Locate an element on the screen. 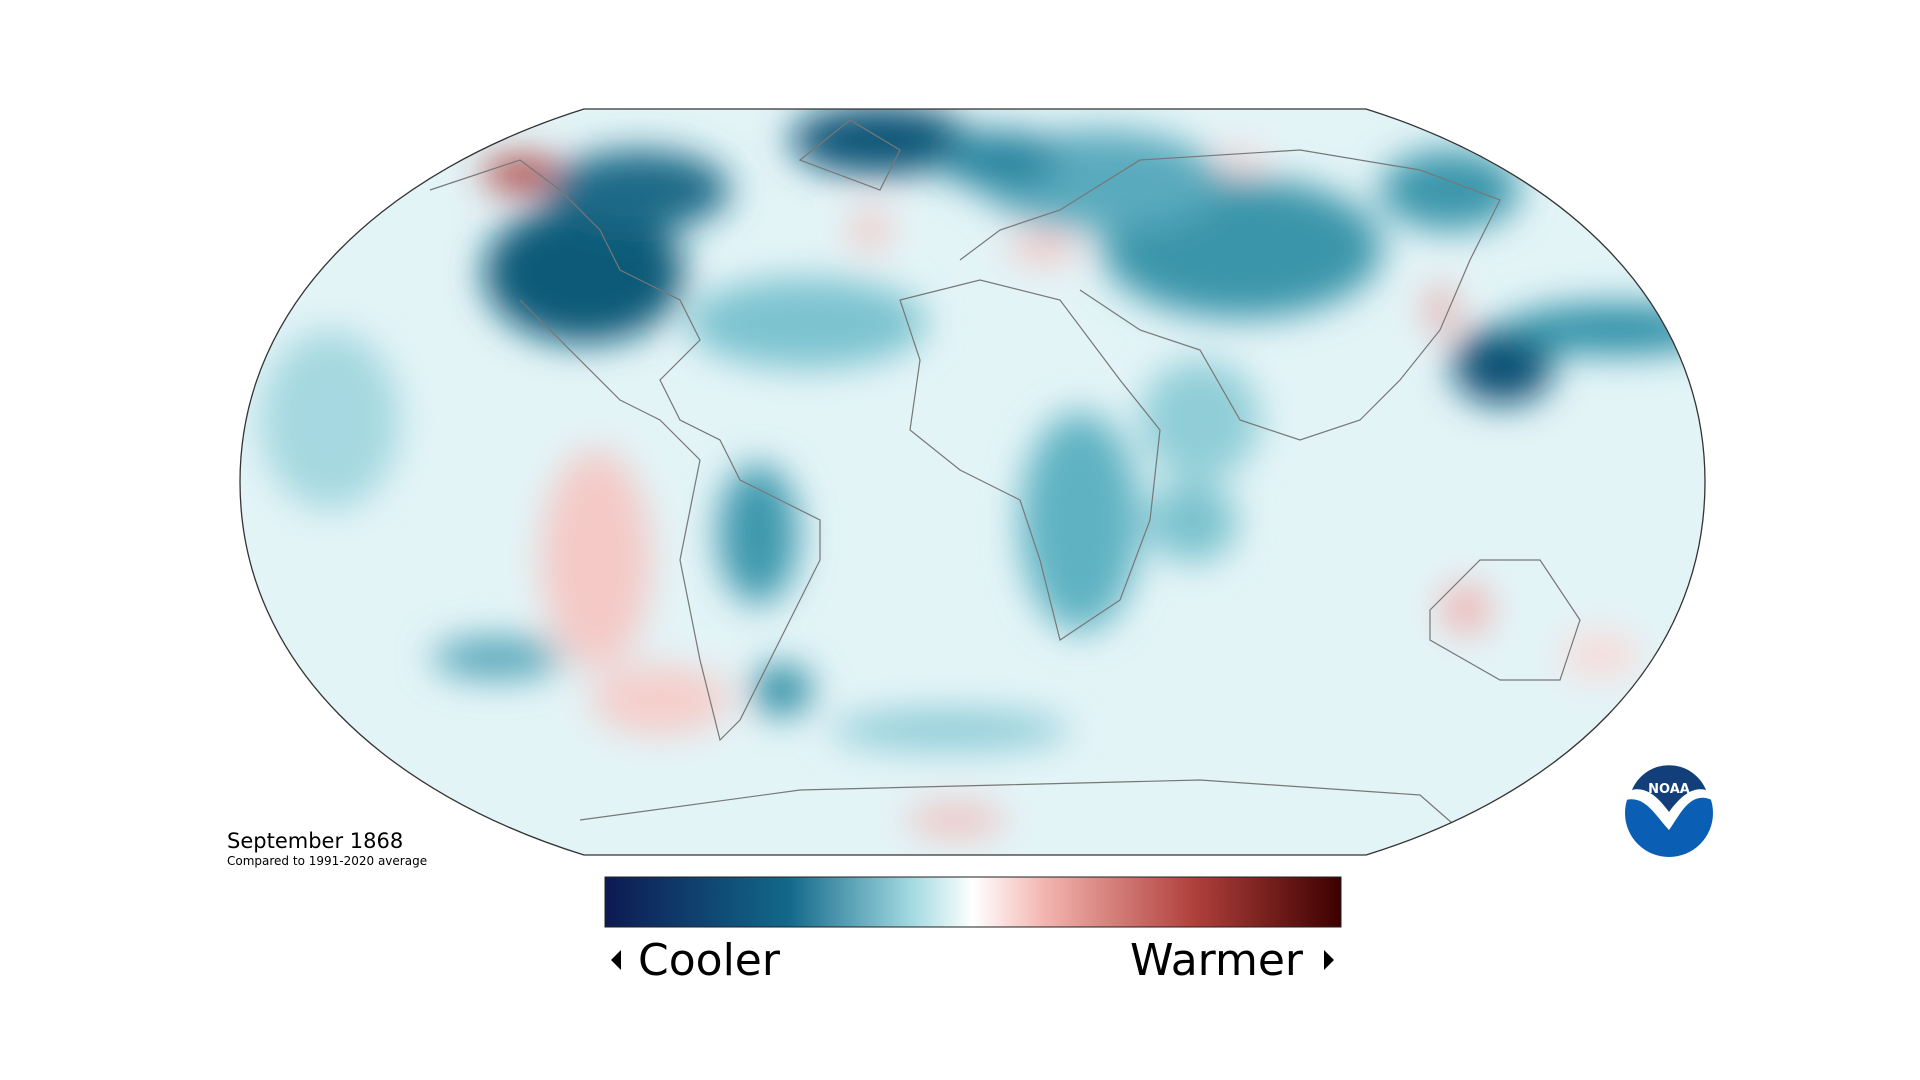  noaa-logo: NOAA is located at coordinates (1669, 811).